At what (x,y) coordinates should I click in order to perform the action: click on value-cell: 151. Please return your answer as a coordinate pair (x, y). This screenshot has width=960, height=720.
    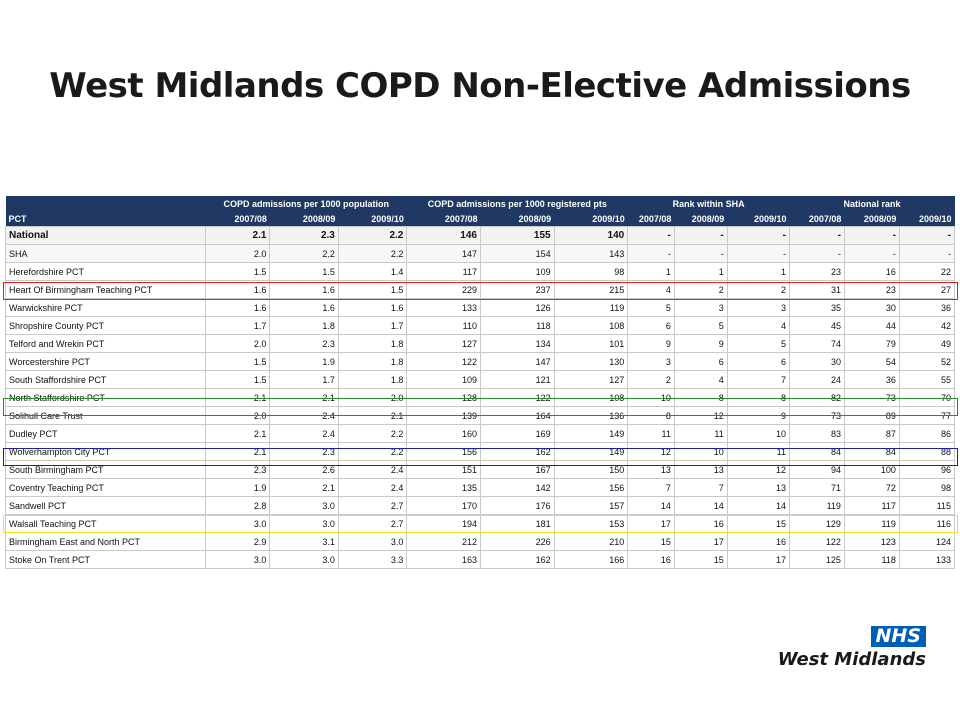
    Looking at the image, I should click on (443, 469).